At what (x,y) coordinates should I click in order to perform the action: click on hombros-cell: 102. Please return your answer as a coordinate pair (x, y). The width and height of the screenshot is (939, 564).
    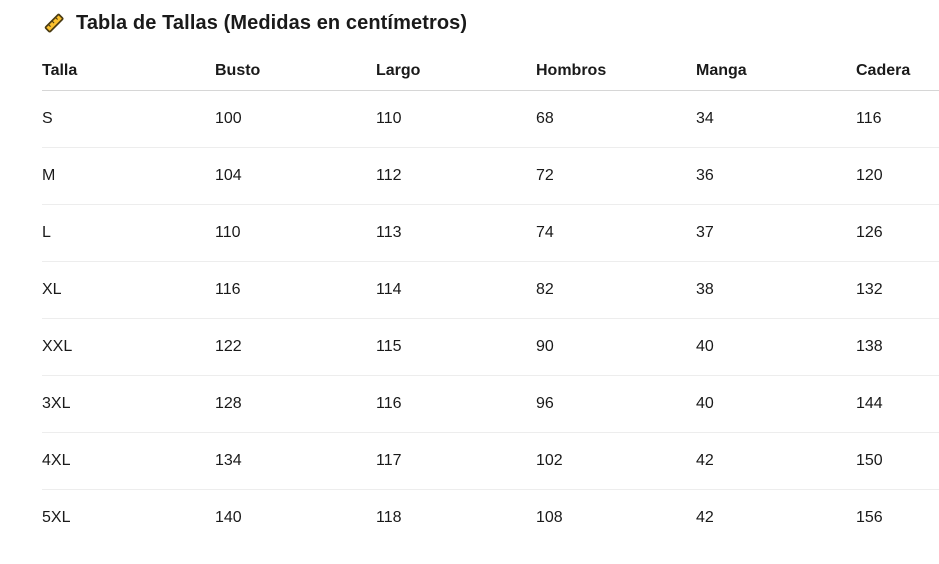
    Looking at the image, I should click on (616, 461).